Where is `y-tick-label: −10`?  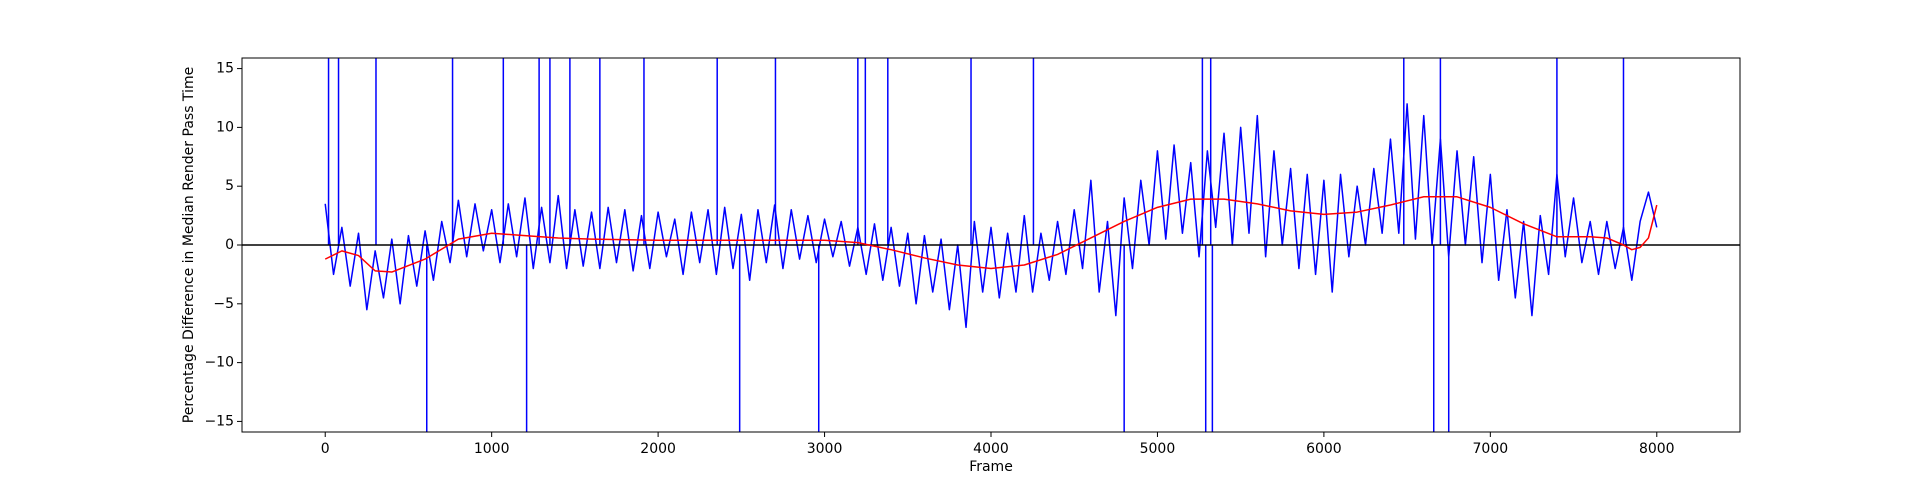 y-tick-label: −10 is located at coordinates (219, 363).